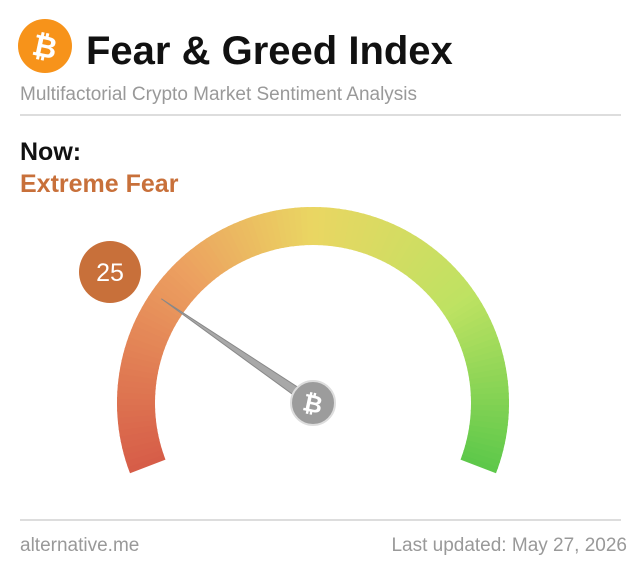  What do you see at coordinates (45, 46) in the screenshot?
I see `logo` at bounding box center [45, 46].